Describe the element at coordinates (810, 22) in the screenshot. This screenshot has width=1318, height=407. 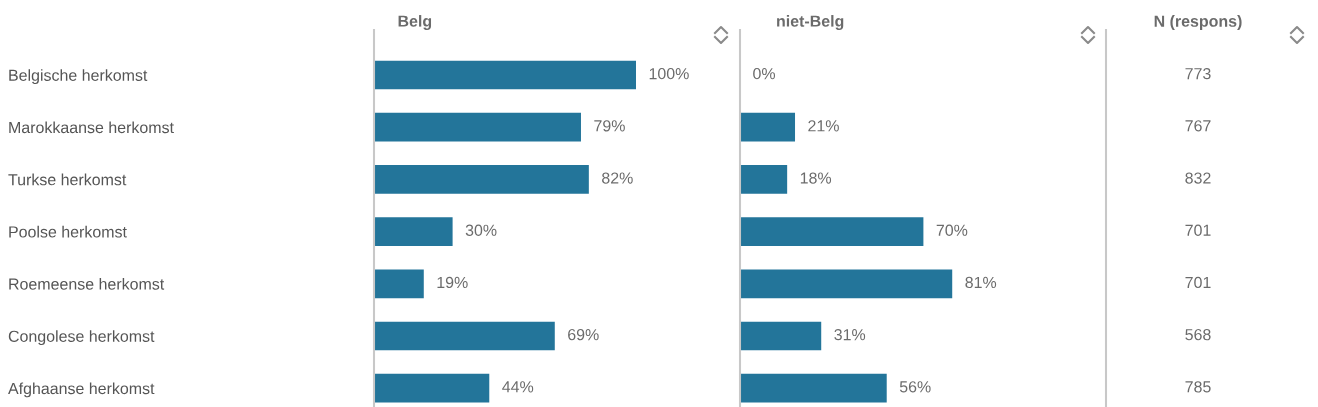
I see `chart-title: niet-Belg` at that location.